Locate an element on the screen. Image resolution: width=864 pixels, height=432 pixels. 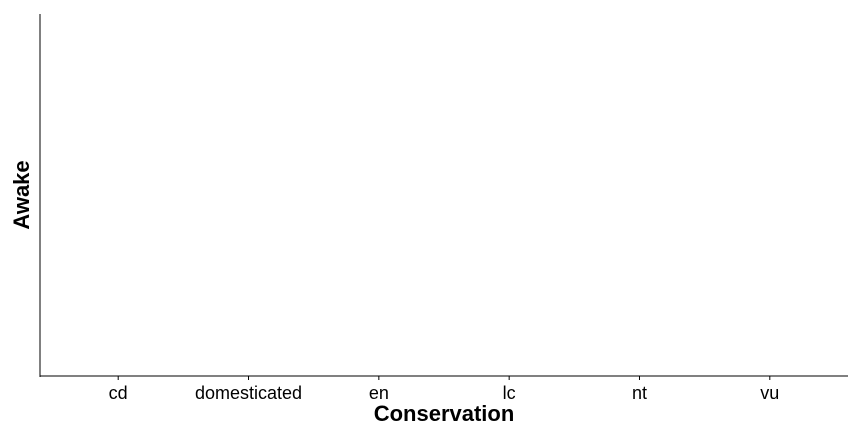
x-tick-label-nt: nt is located at coordinates (639, 393).